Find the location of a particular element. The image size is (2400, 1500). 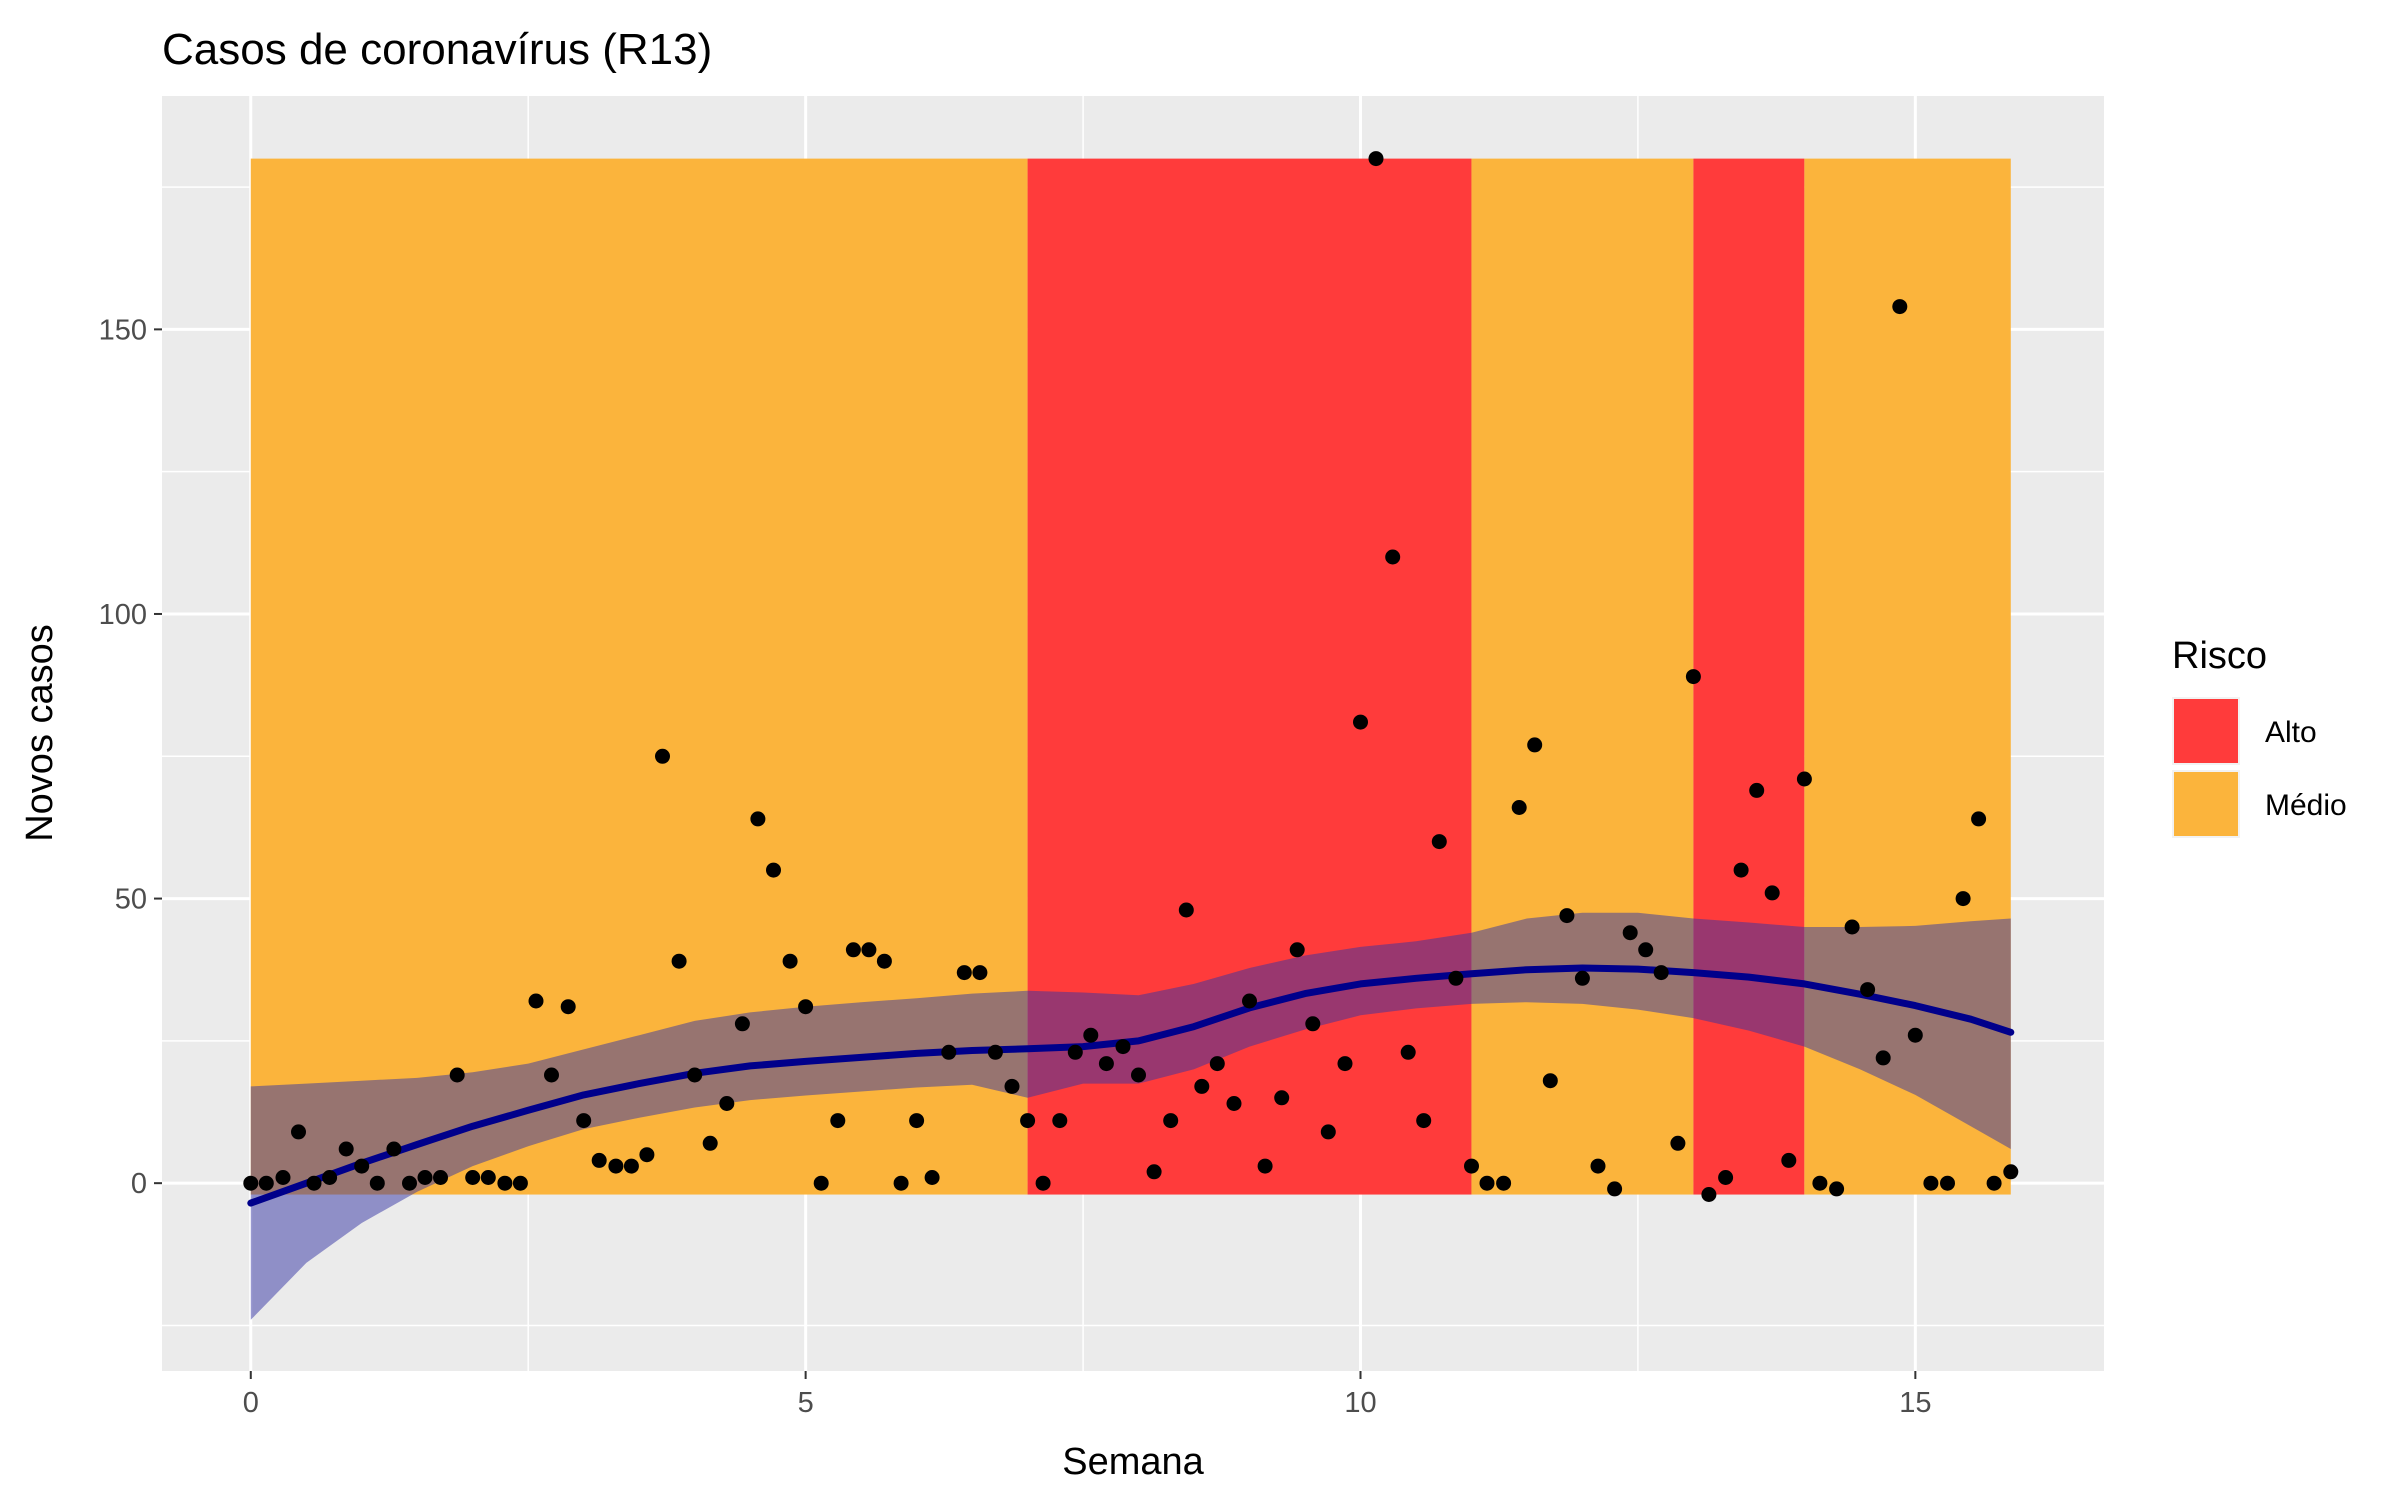

x-tick-label-0: 0 is located at coordinates (251, 1403).